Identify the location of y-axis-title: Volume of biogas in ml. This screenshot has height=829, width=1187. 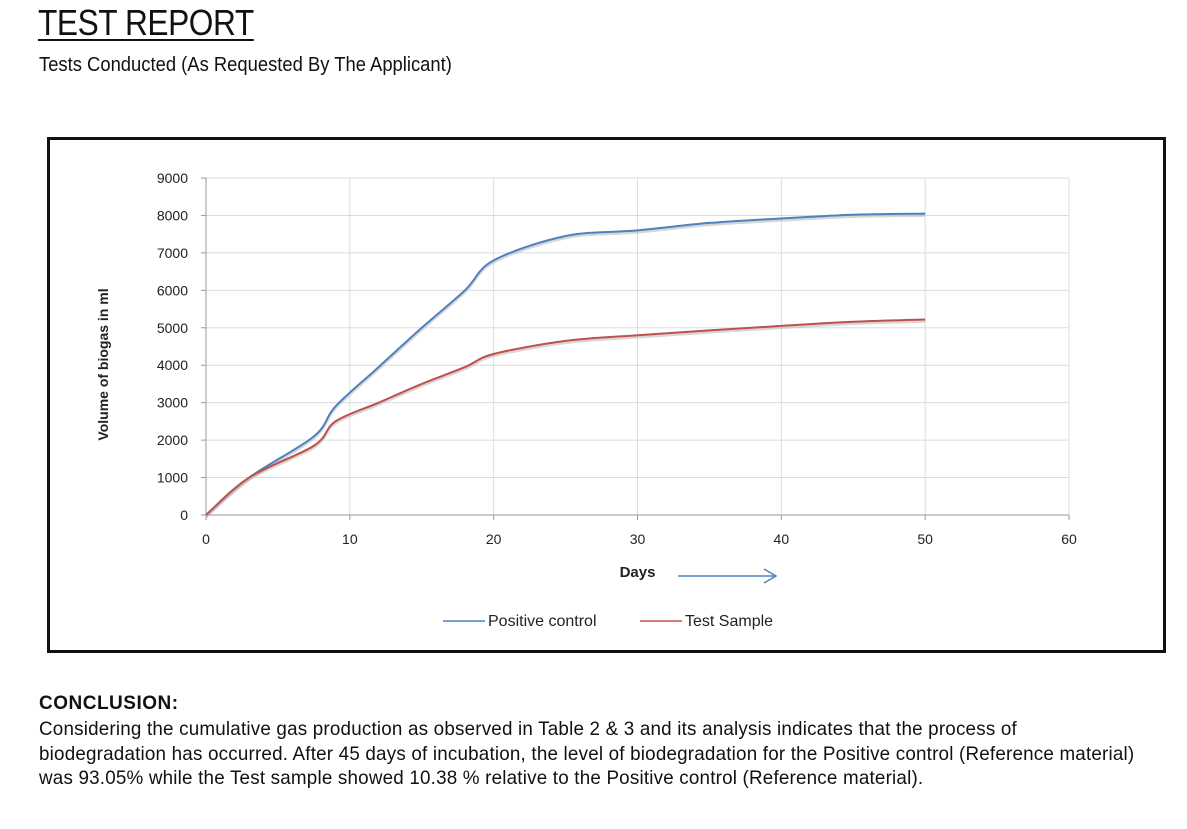
(103, 364).